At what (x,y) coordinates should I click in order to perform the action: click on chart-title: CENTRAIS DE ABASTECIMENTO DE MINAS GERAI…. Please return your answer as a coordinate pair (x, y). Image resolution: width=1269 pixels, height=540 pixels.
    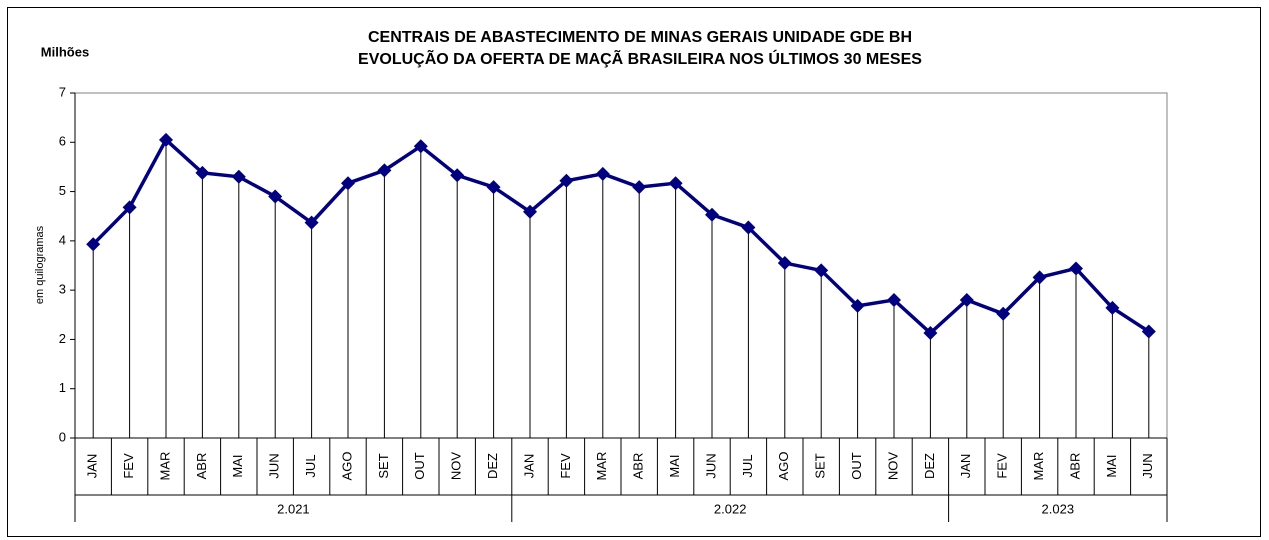
    Looking at the image, I should click on (640, 37).